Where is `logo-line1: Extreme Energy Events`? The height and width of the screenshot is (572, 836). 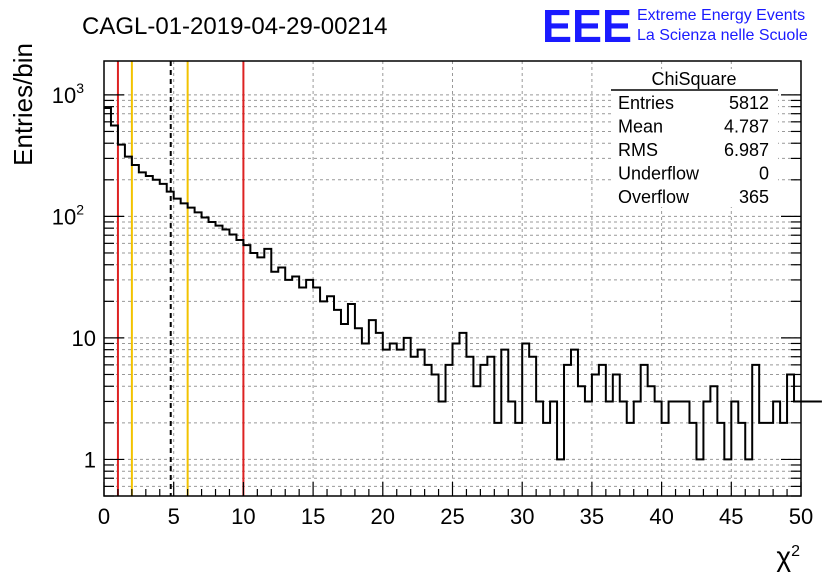
logo-line1: Extreme Energy Events is located at coordinates (721, 15).